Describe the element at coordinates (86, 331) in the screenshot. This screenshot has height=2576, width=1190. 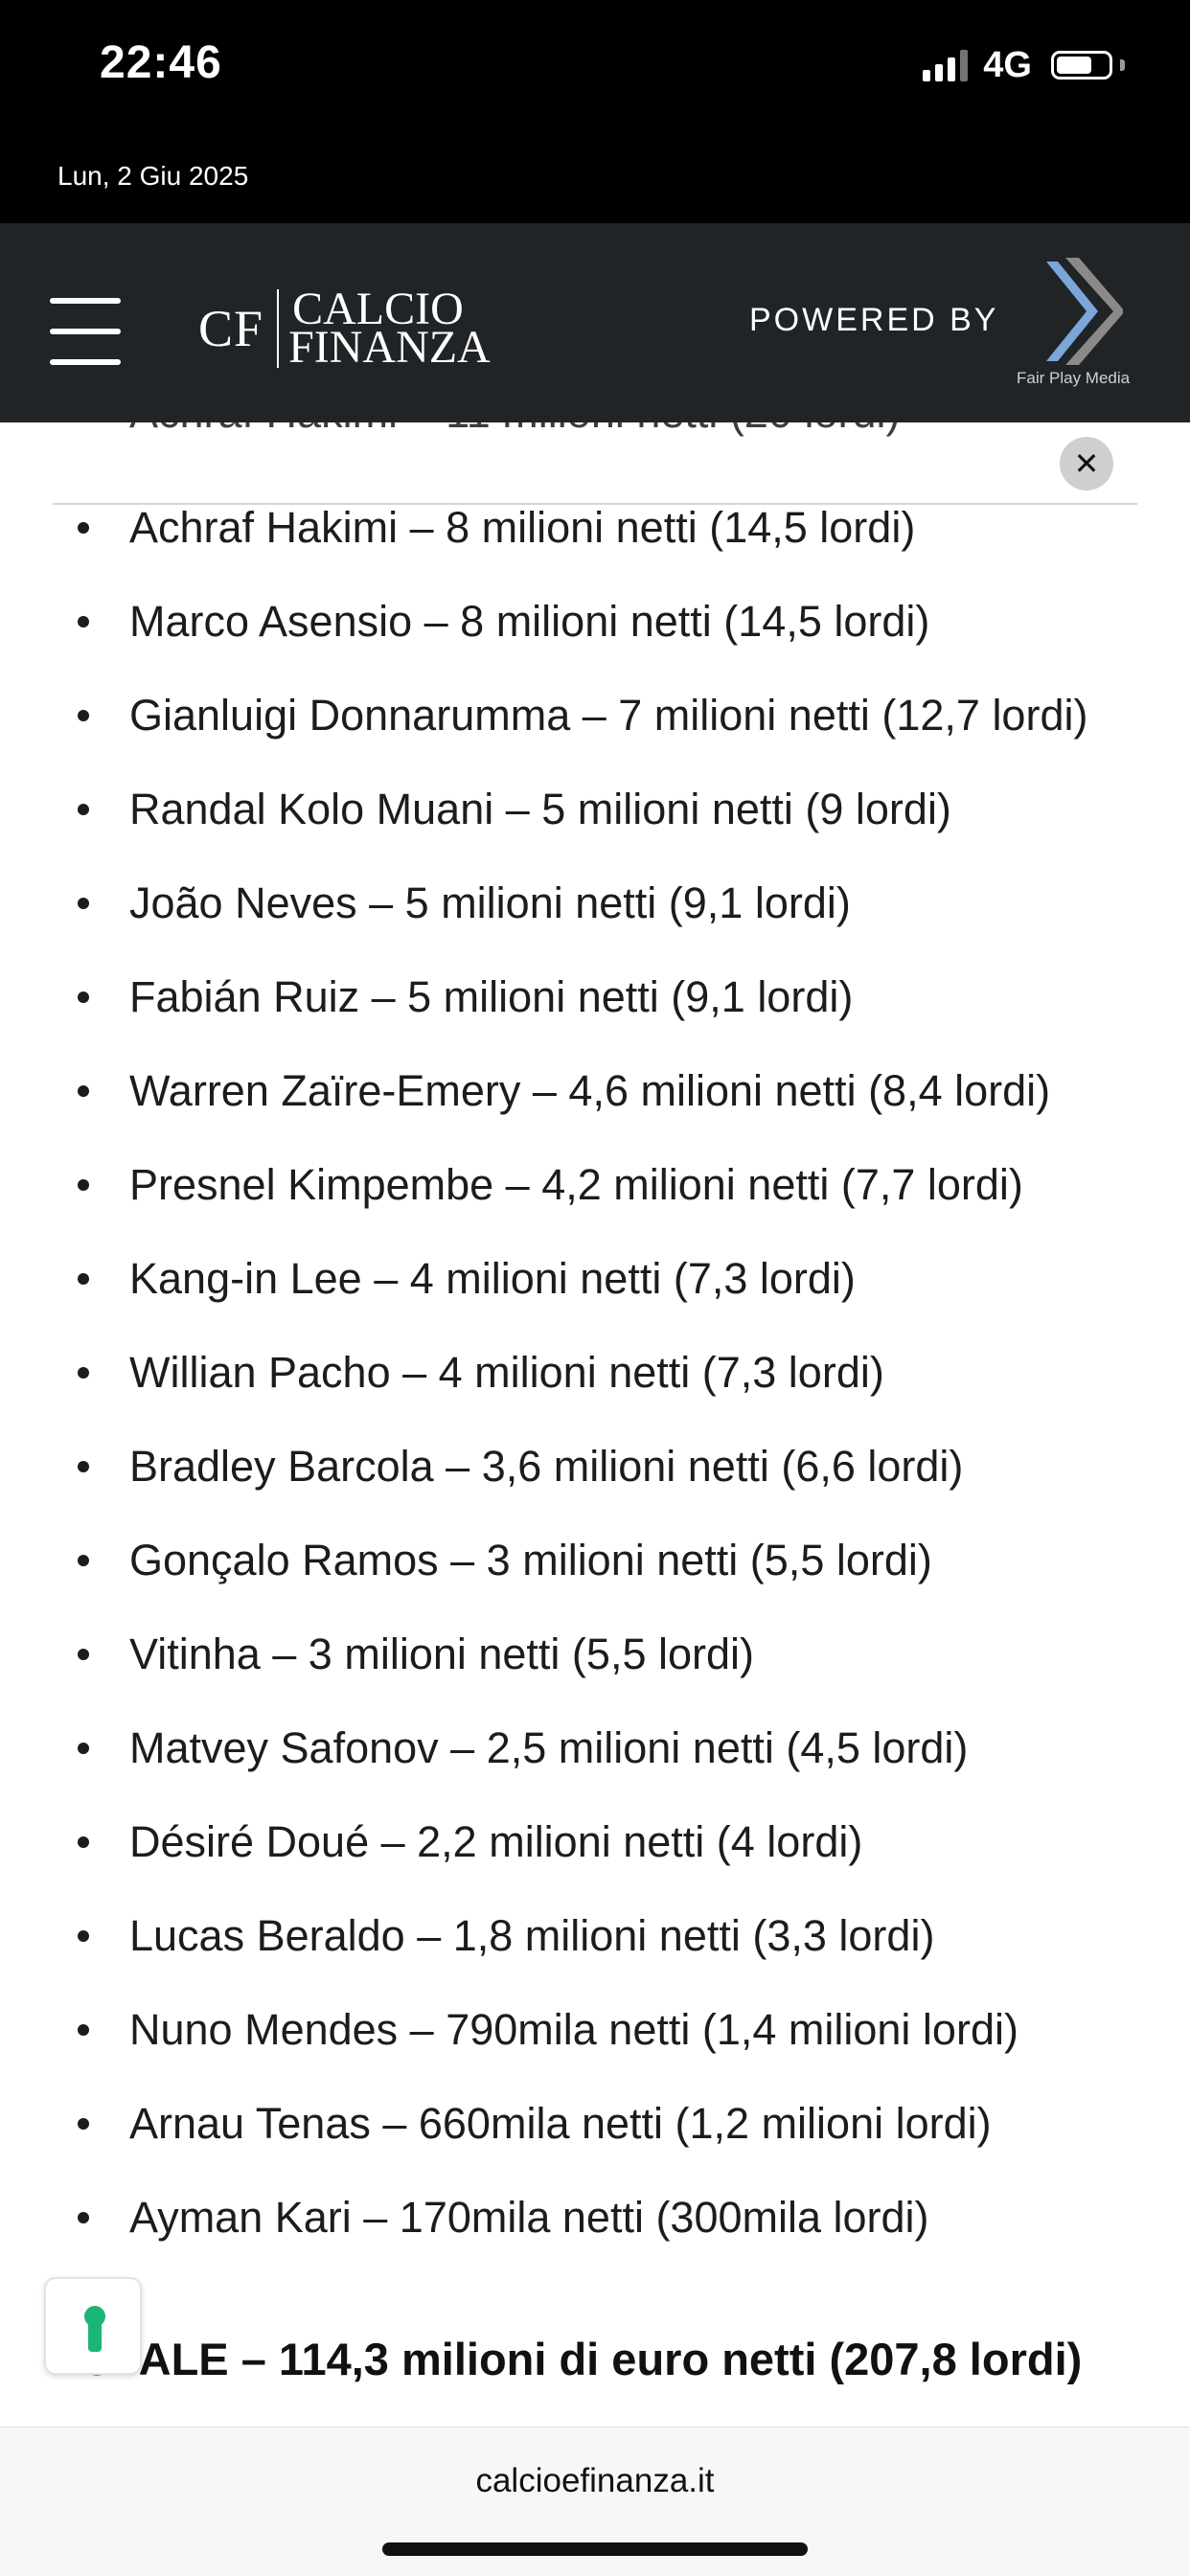
I see `hamburger-menu-button` at that location.